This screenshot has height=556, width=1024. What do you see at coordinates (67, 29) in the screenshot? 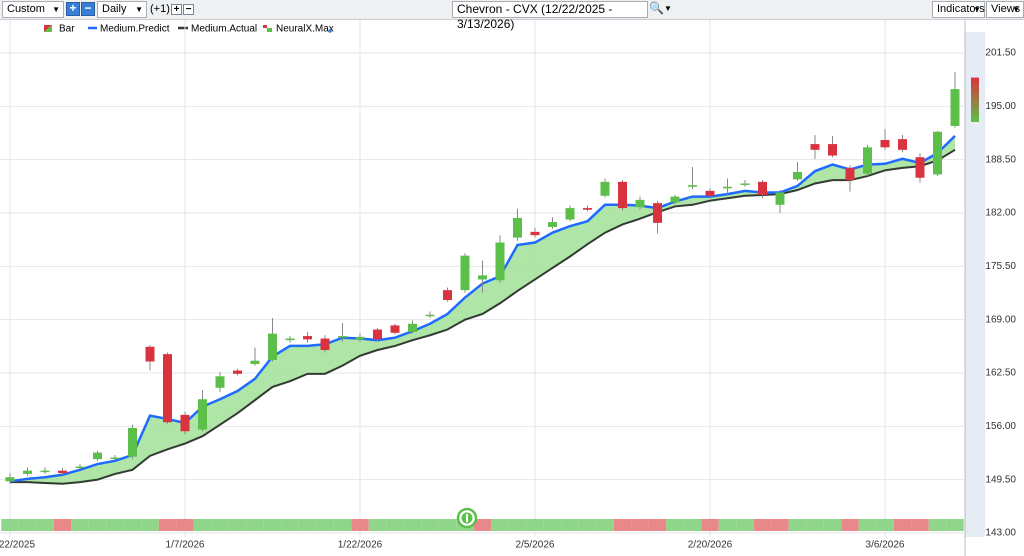
I see `legend-label: Bar` at bounding box center [67, 29].